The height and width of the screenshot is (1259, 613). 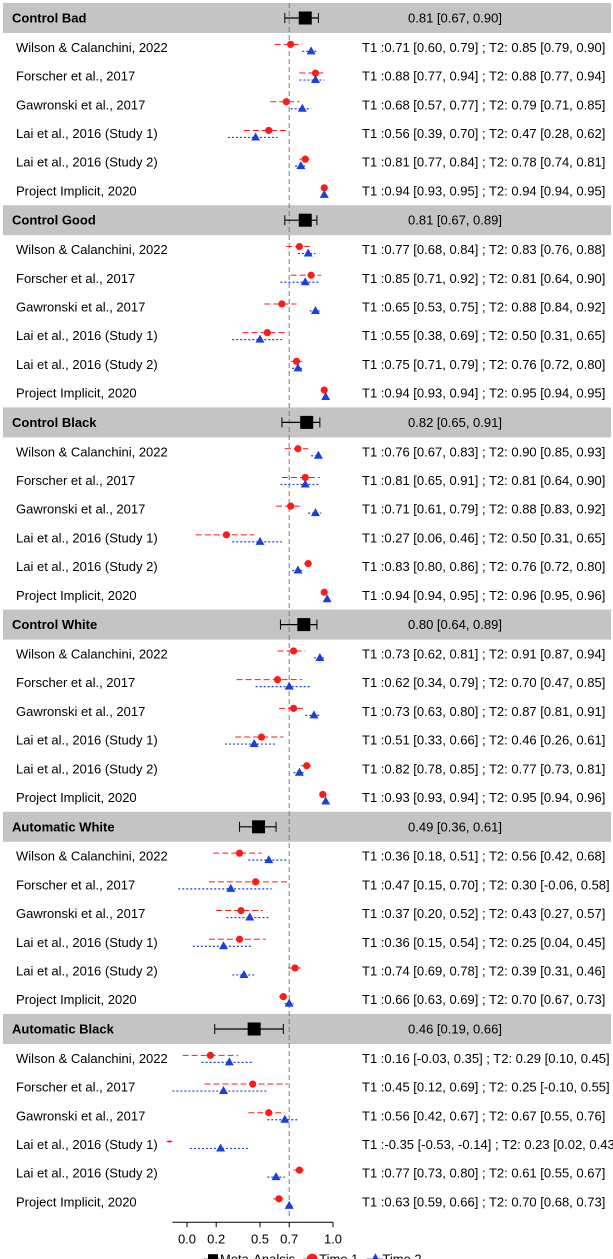 I want to click on meta-square, so click(x=305, y=220).